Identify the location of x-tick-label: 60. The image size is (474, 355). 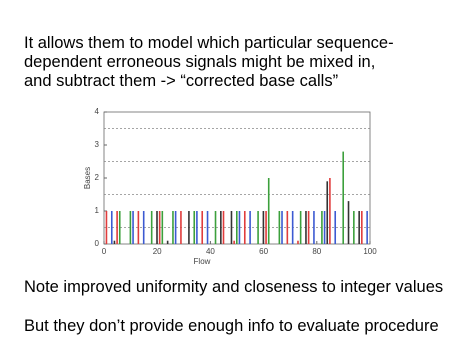
(263, 251).